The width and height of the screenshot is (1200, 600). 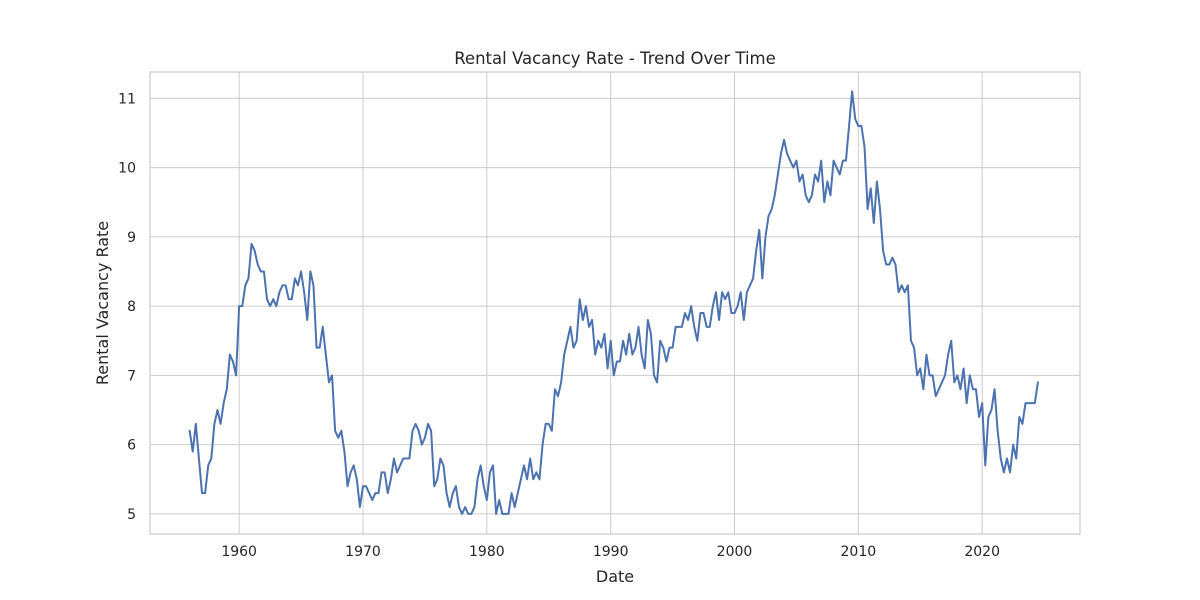 What do you see at coordinates (127, 99) in the screenshot?
I see `y-tick-label: 11` at bounding box center [127, 99].